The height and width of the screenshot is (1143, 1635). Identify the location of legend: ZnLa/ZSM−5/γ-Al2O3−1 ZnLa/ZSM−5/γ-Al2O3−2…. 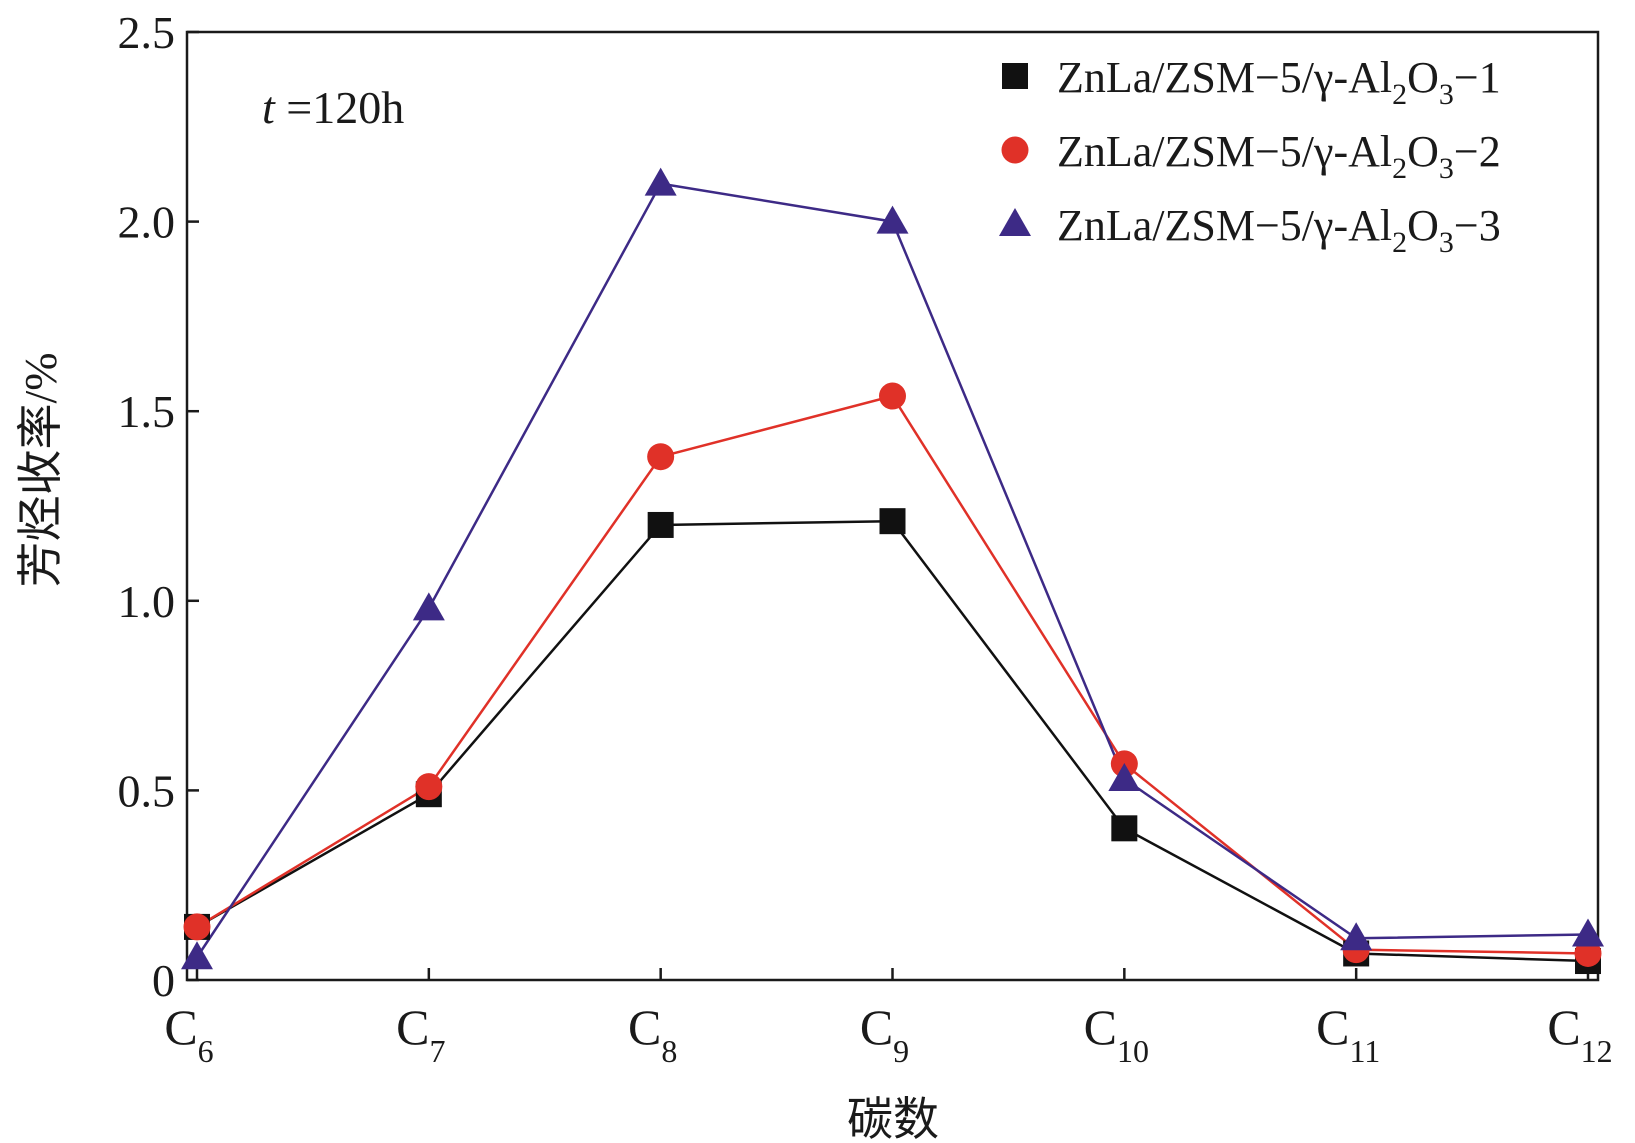
(1250, 156).